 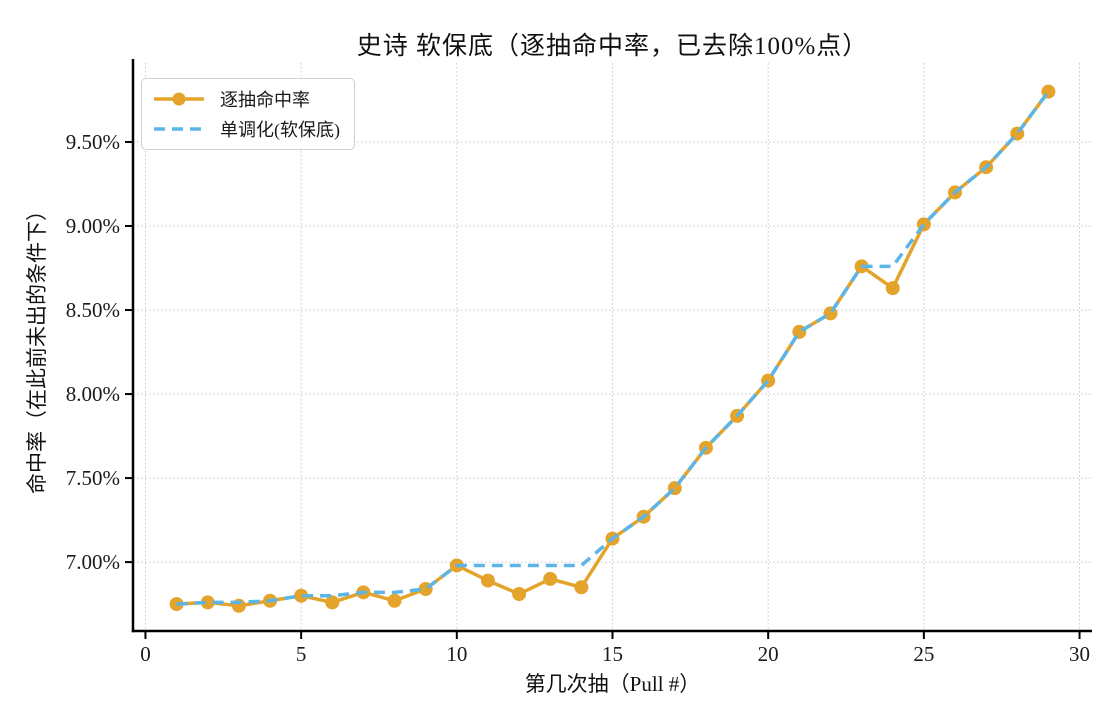 What do you see at coordinates (248, 114) in the screenshot?
I see `legend: 逐抽命中率 单调化(软保底)` at bounding box center [248, 114].